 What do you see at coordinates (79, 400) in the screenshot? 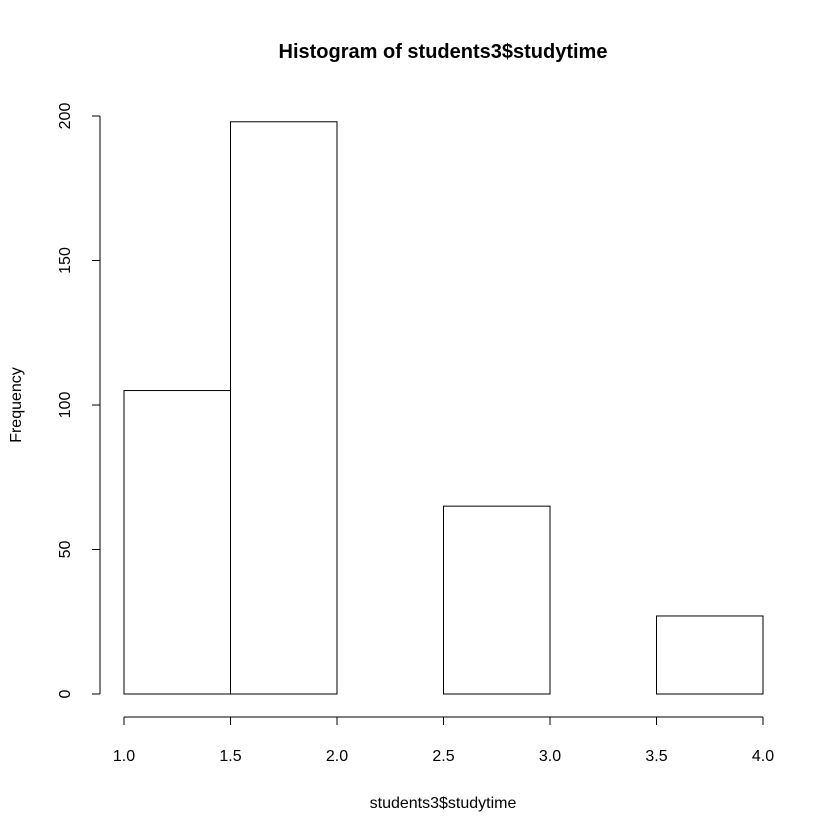
I see `y-axis: 0 50 100 150 200` at bounding box center [79, 400].